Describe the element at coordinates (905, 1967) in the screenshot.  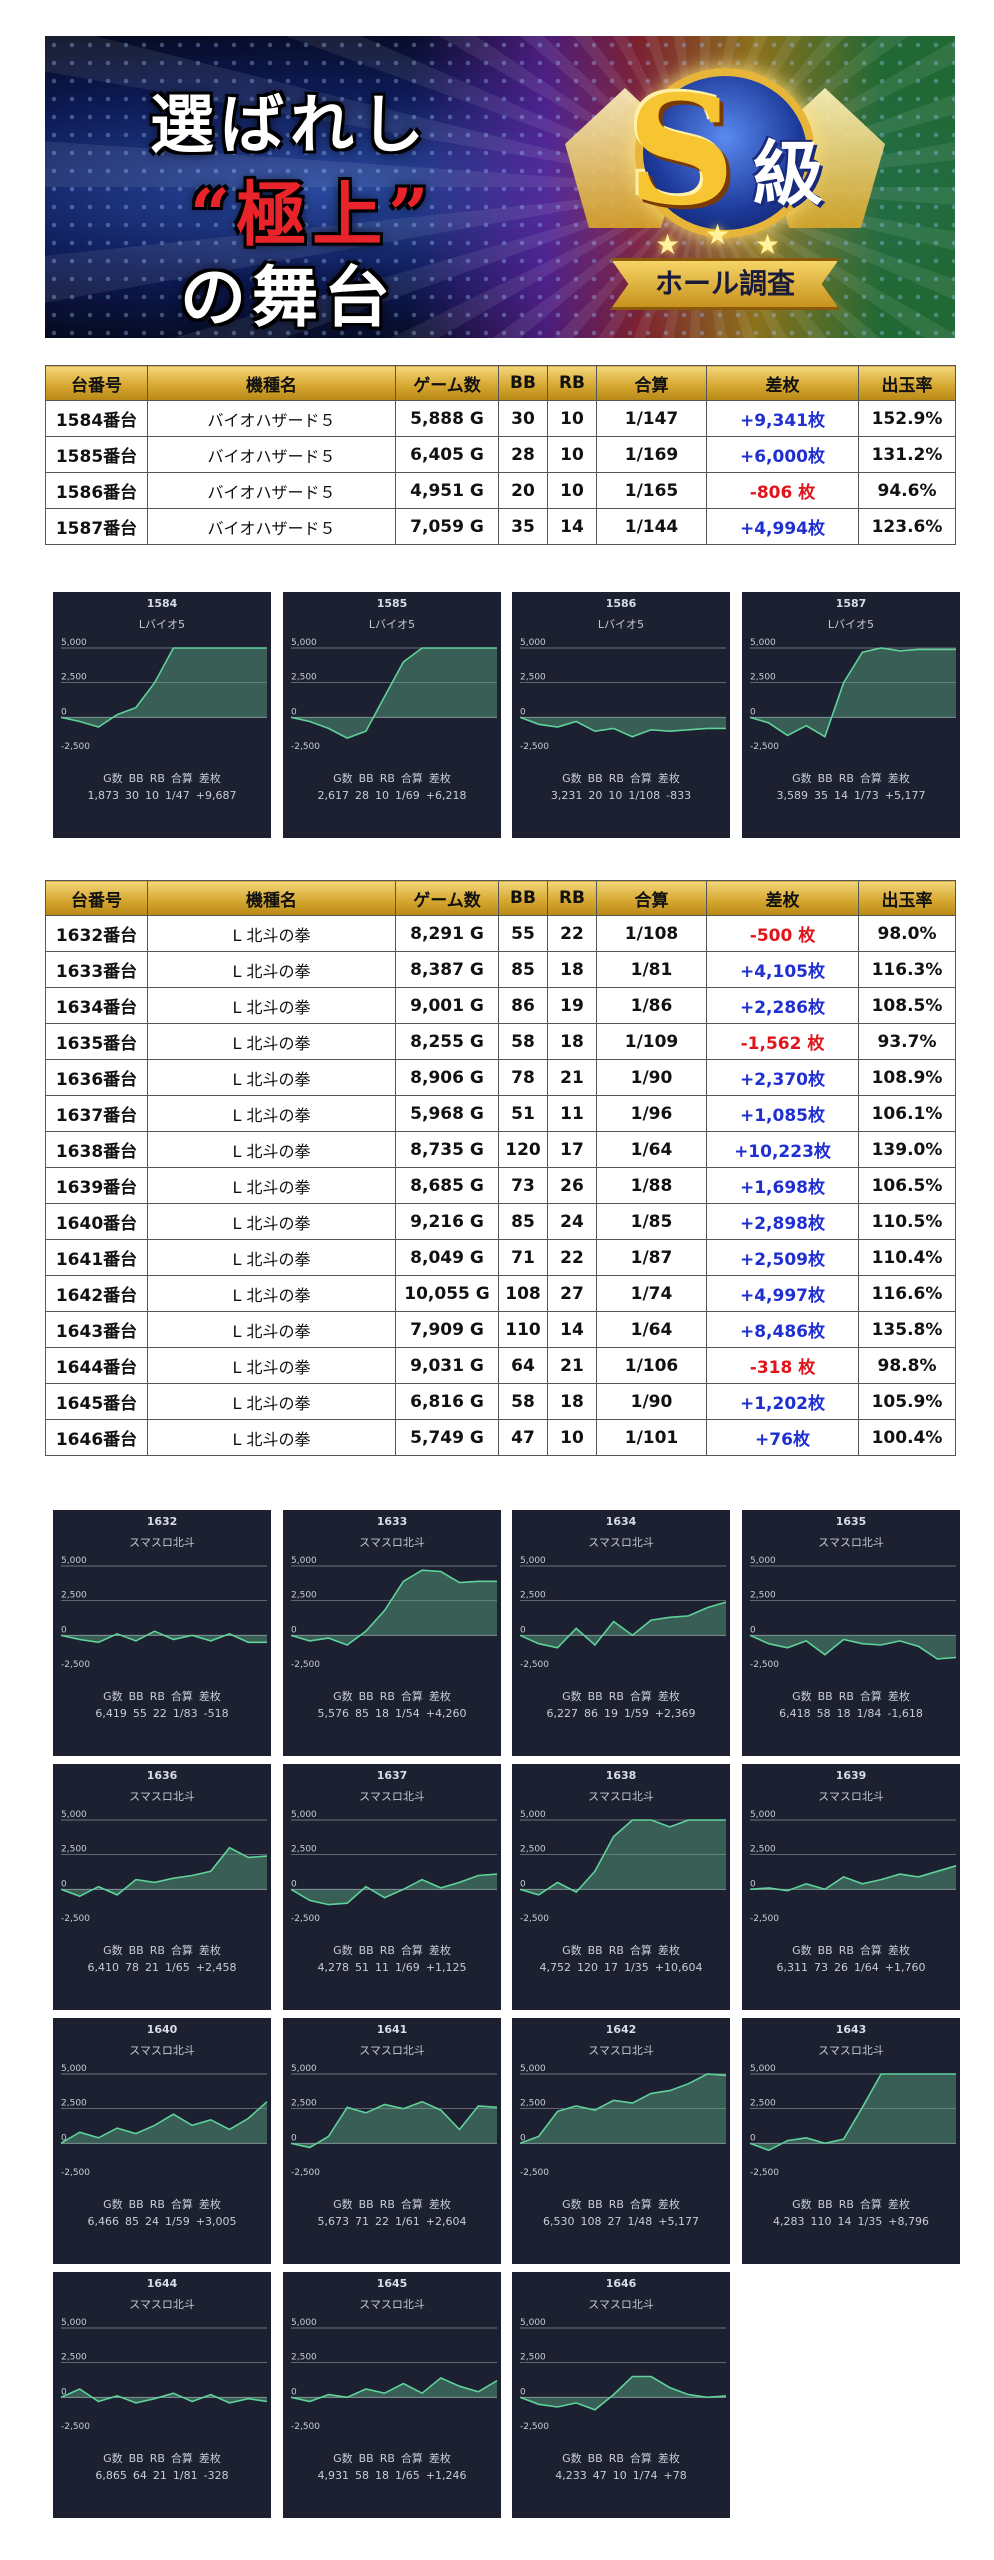
I see `stat-value: +1,760` at that location.